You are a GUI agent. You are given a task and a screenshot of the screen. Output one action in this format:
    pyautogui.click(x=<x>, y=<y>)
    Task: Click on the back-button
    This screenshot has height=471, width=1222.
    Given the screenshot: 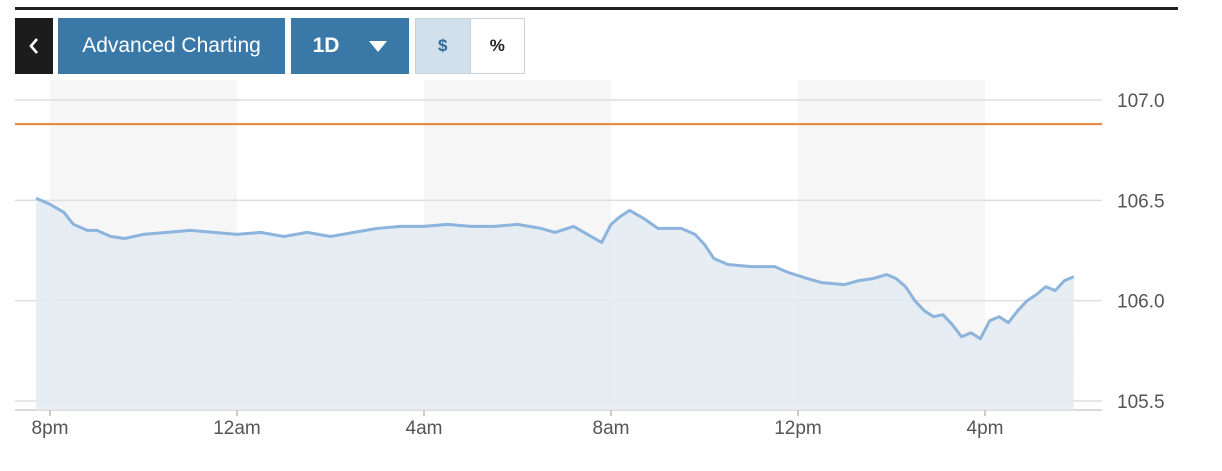 What is the action you would take?
    pyautogui.click(x=34, y=46)
    